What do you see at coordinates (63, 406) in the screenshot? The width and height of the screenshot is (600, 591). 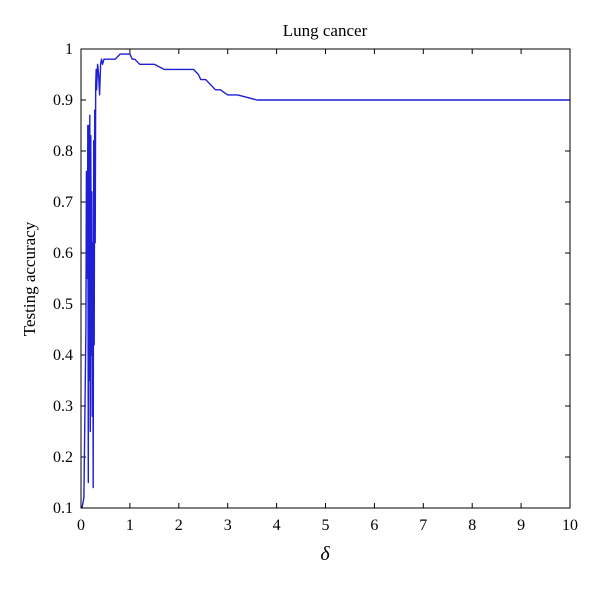 I see `y-tick-label: 0.3` at bounding box center [63, 406].